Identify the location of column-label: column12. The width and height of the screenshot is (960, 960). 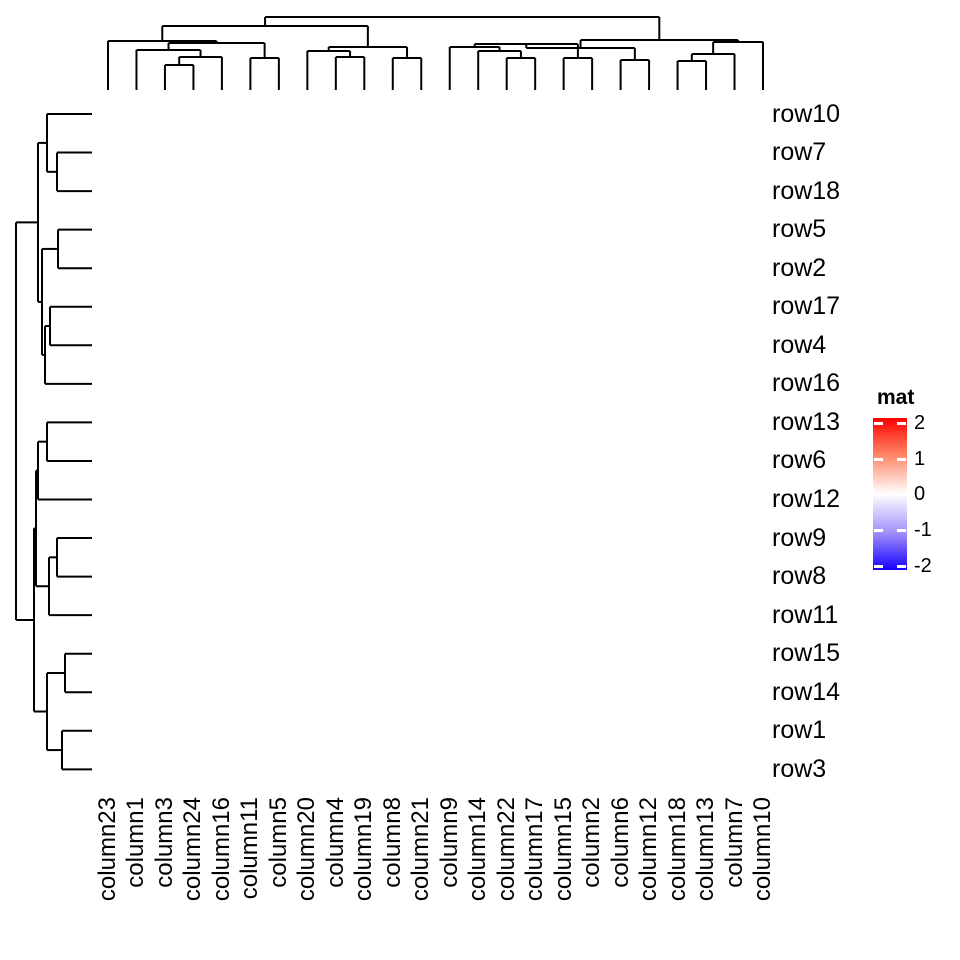
(649, 849).